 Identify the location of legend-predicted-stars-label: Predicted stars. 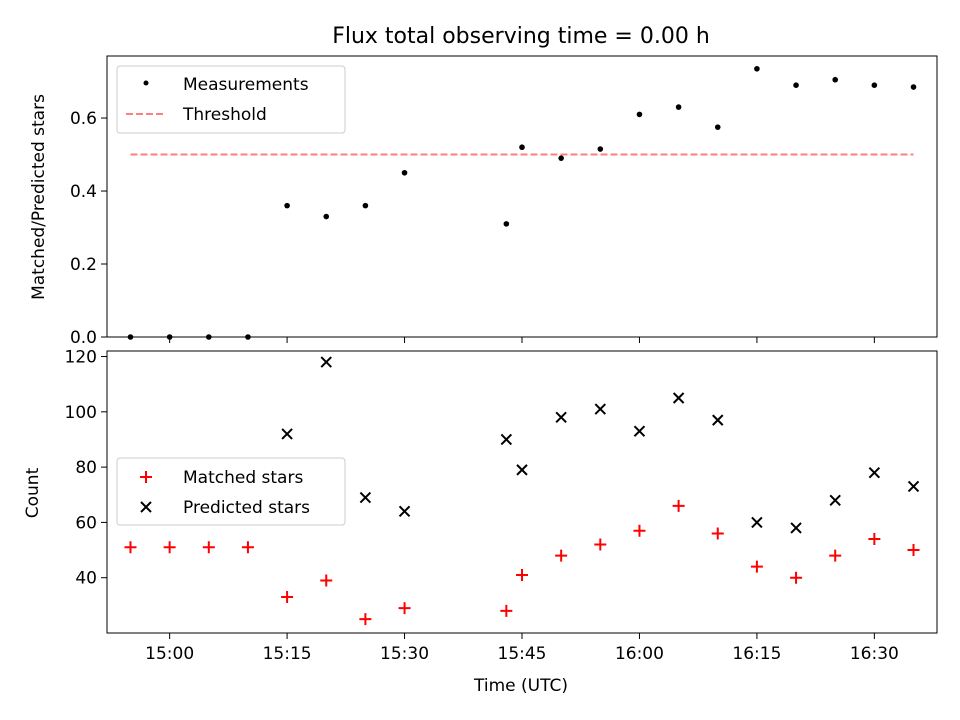
(246, 508).